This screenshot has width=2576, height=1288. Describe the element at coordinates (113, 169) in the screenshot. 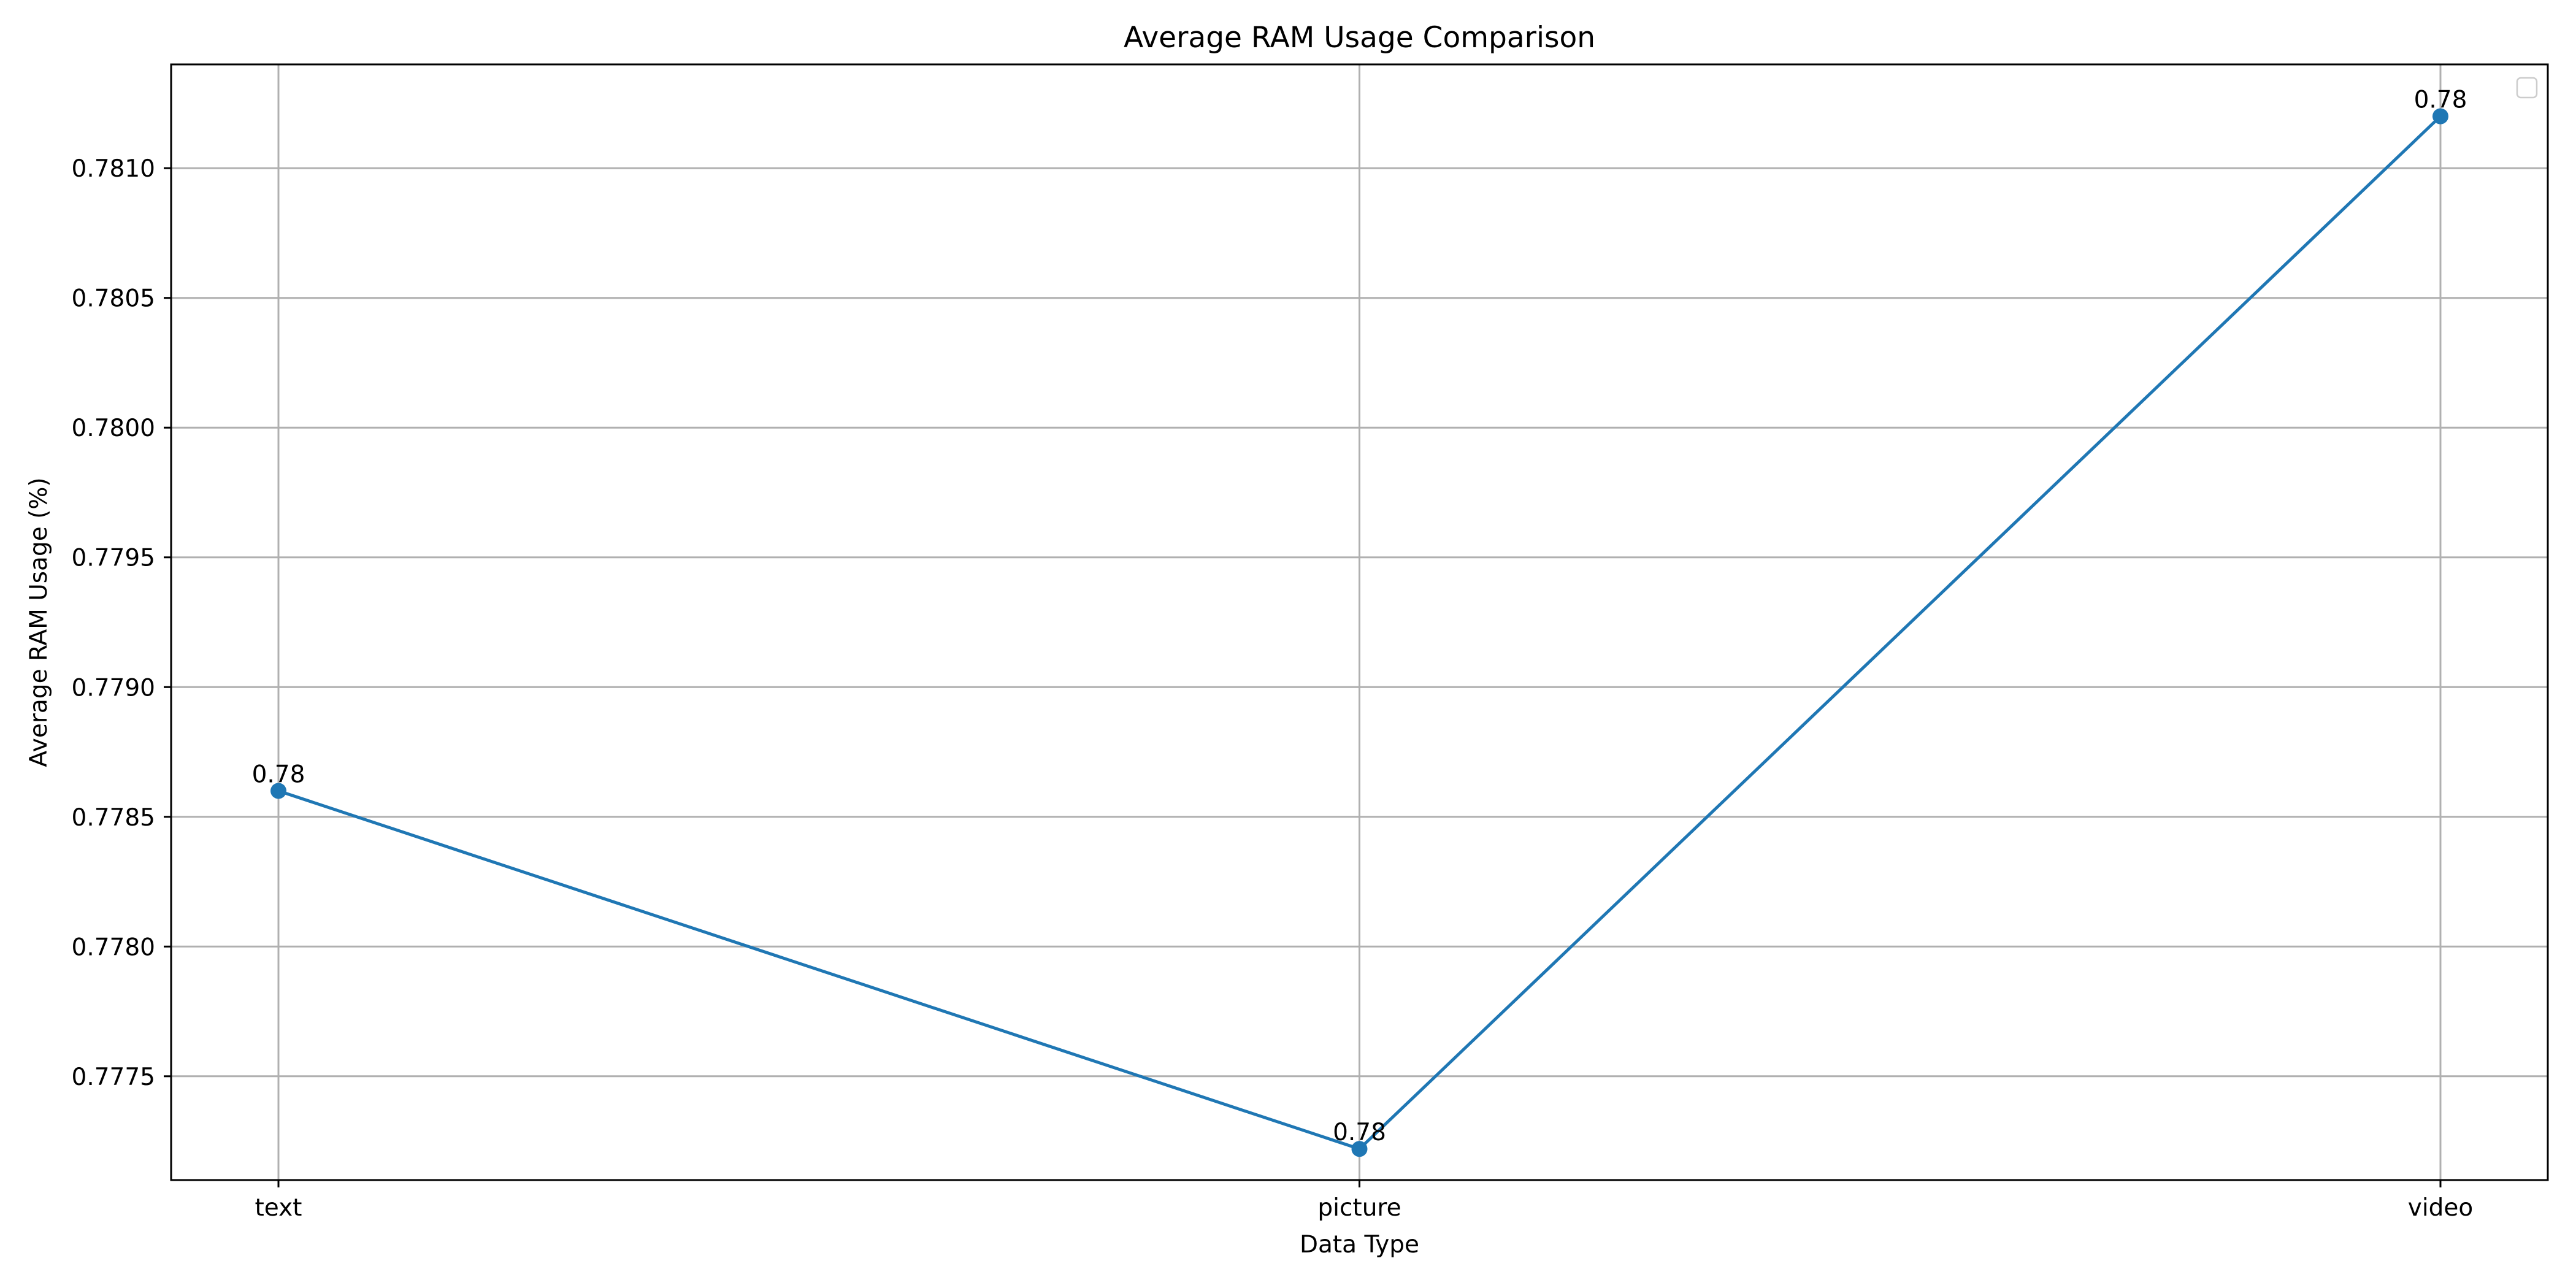

I see `y-tick-label: 0.7810` at that location.